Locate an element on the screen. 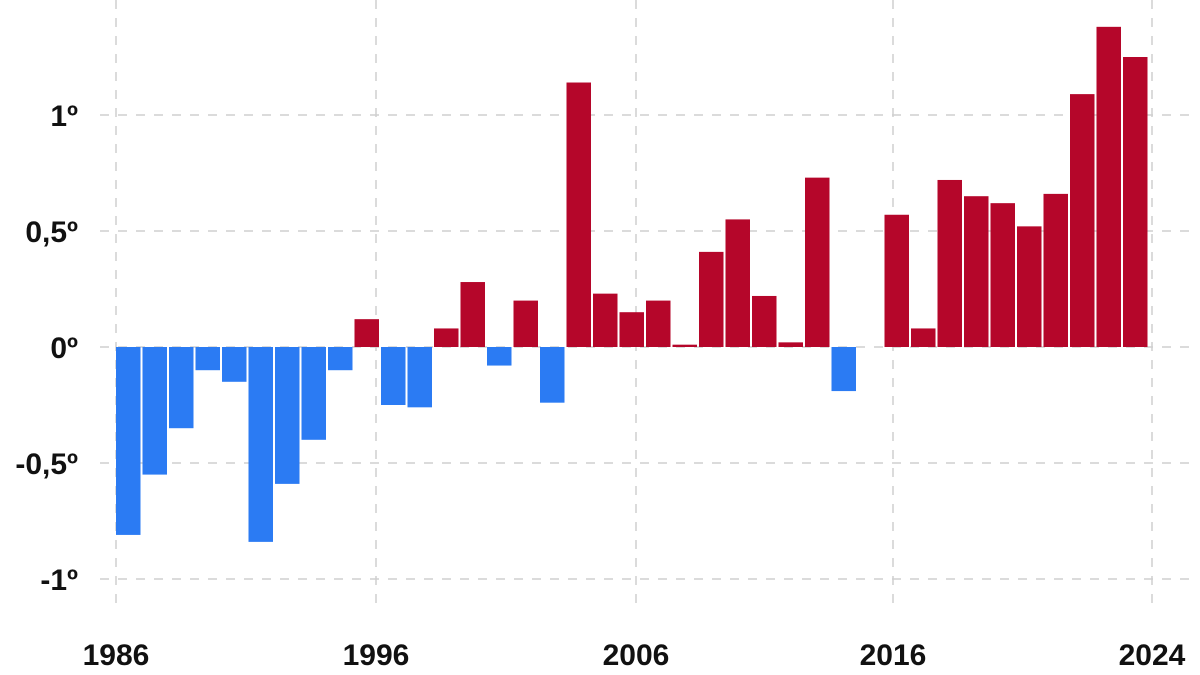  bar-1987 is located at coordinates (154, 411).